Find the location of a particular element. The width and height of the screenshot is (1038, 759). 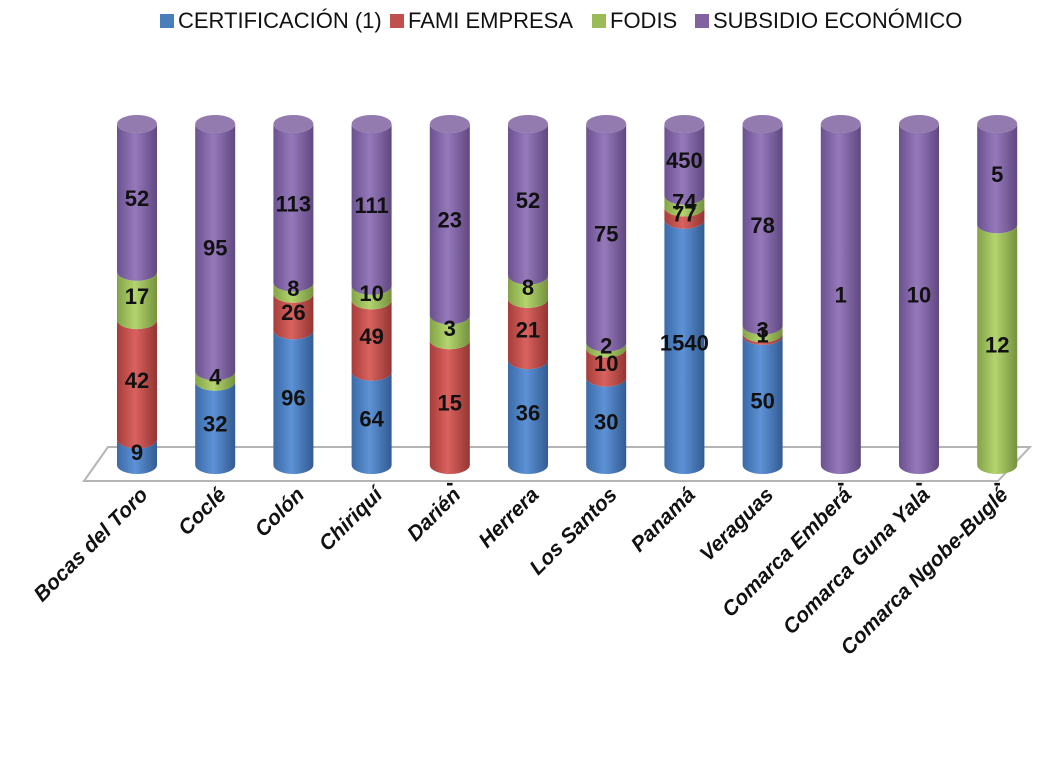

value-label: 36 is located at coordinates (528, 413).